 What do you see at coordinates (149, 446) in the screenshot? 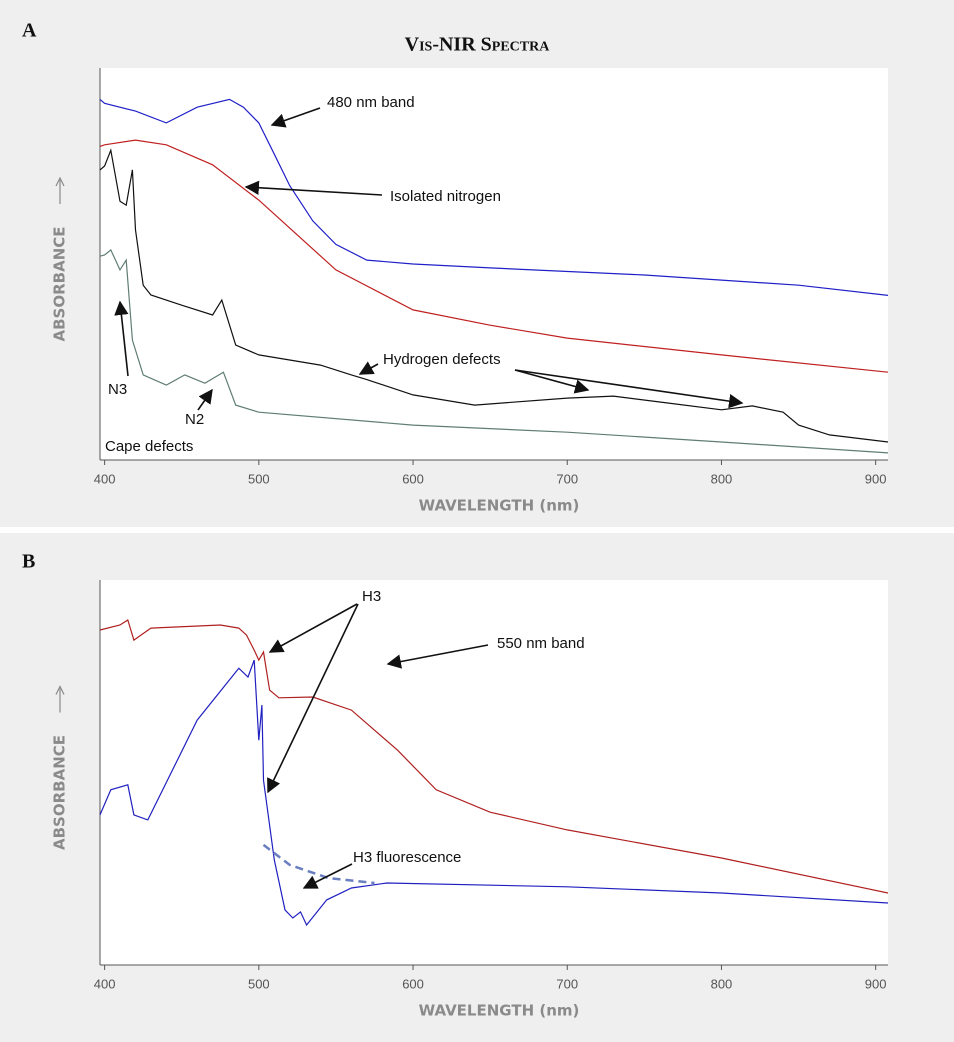
I see `annotation: Cape defects` at bounding box center [149, 446].